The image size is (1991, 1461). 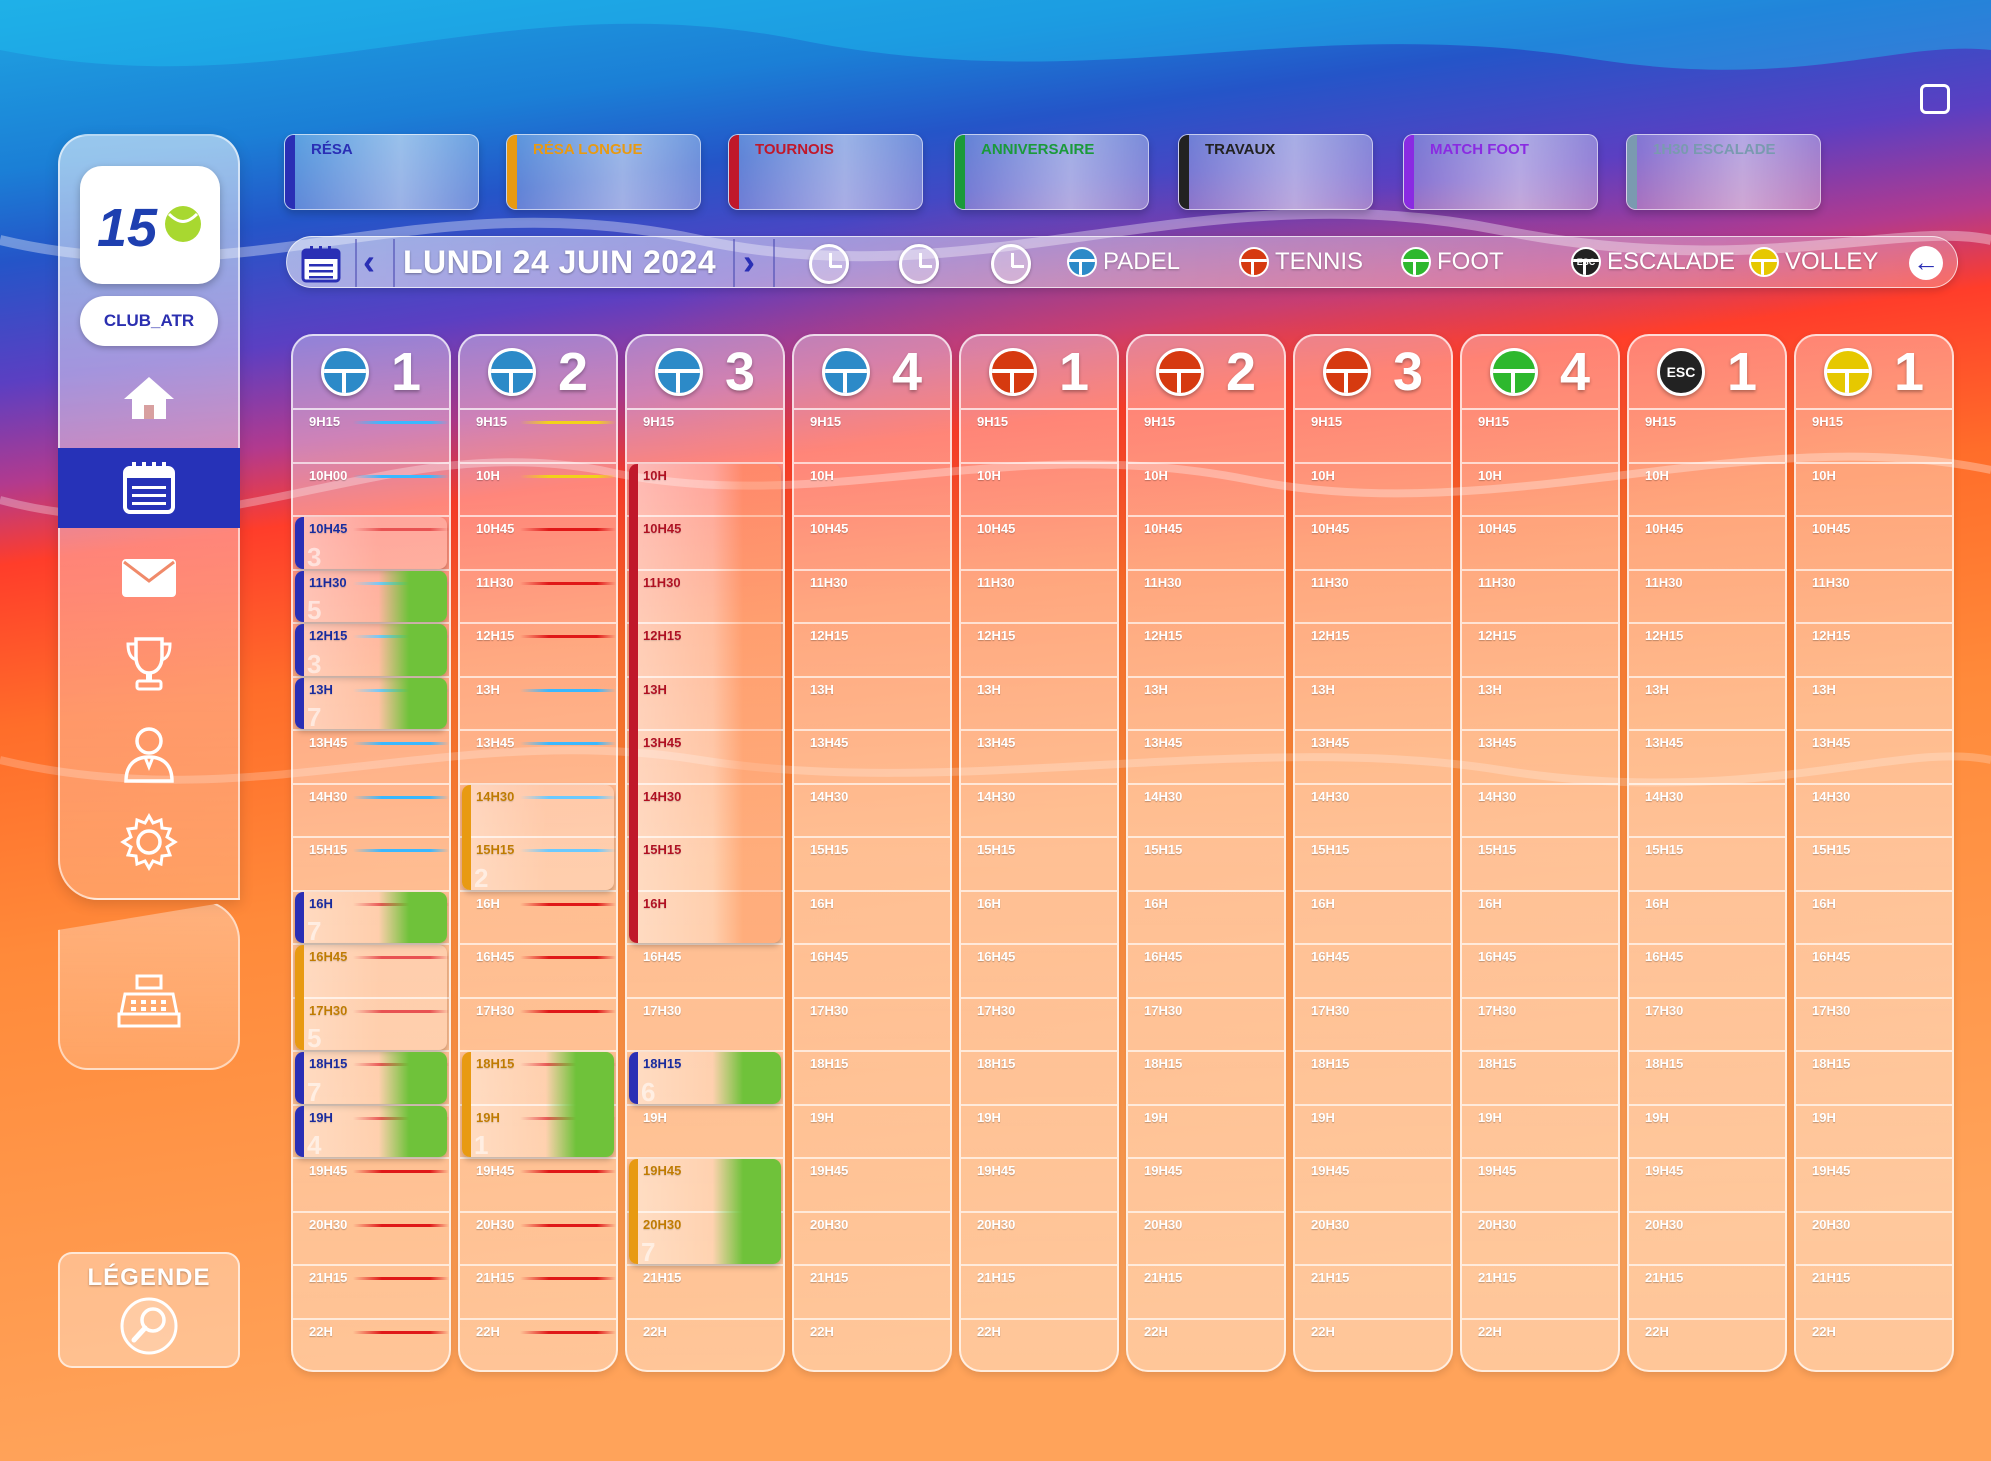 I want to click on clock-morning-icon, so click(x=829, y=264).